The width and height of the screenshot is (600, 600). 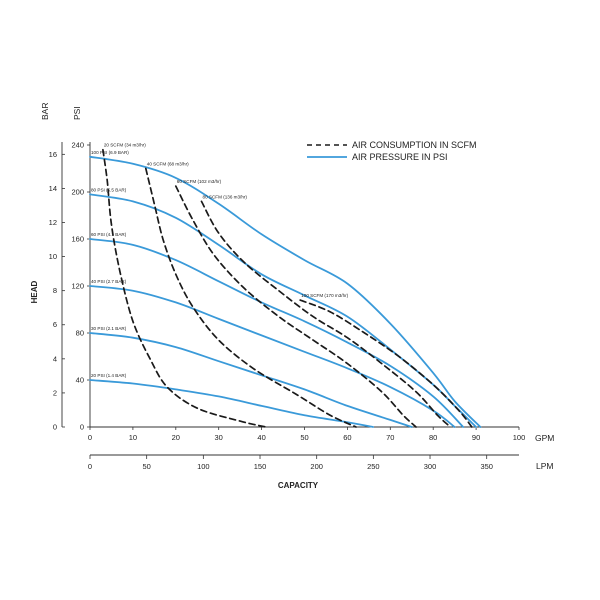 What do you see at coordinates (316, 466) in the screenshot?
I see `lpm-tick-label: 200` at bounding box center [316, 466].